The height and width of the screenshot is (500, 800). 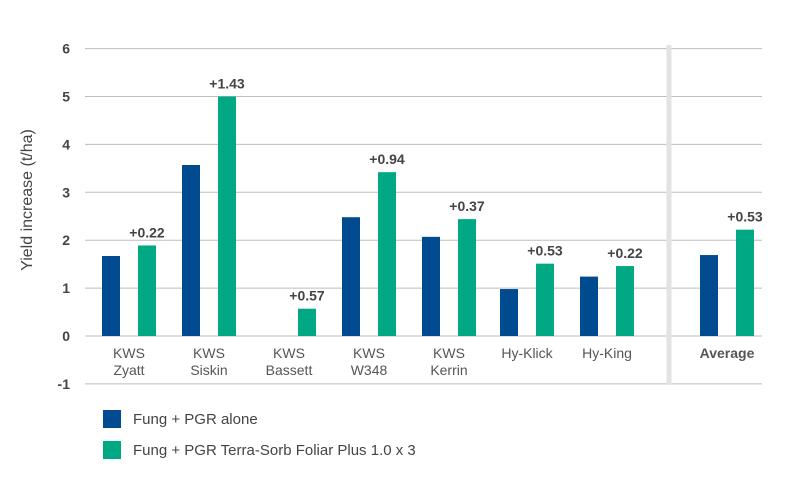 I want to click on y-tick-label: 1, so click(x=66, y=288).